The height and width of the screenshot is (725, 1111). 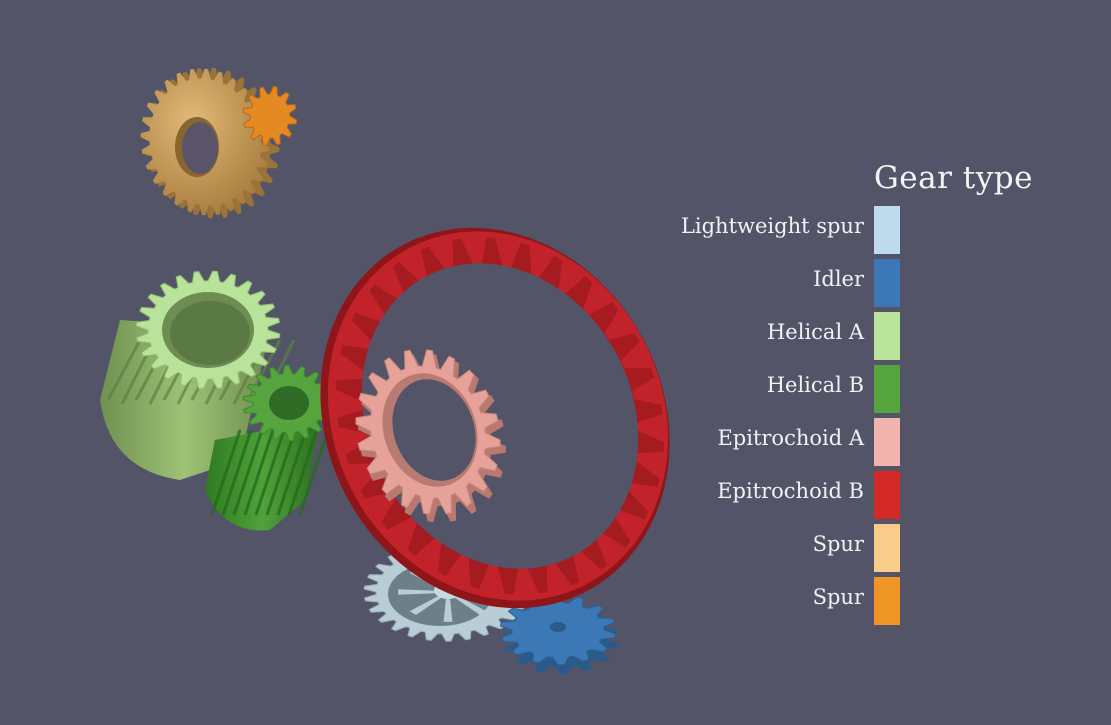 What do you see at coordinates (815, 385) in the screenshot?
I see `legend-item-label: Helical B` at bounding box center [815, 385].